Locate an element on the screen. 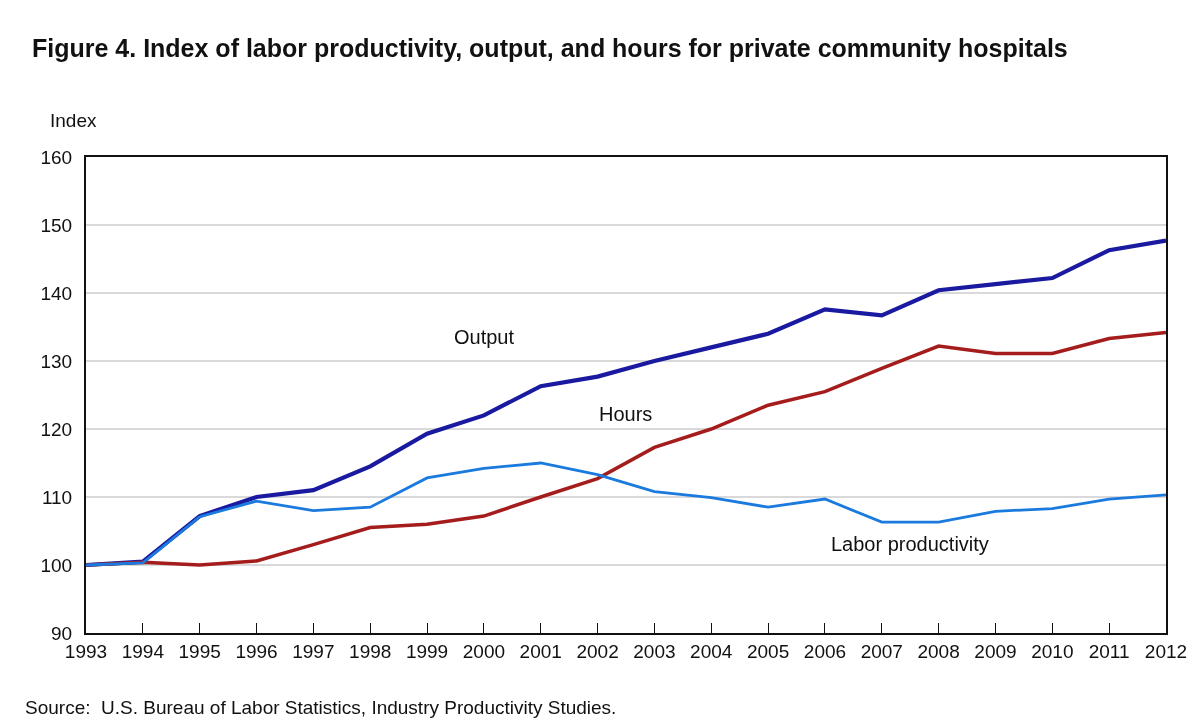  source-note: Source: U.S. Bureau of Labor Statistics, Industry Productivity Studies. is located at coordinates (321, 707).